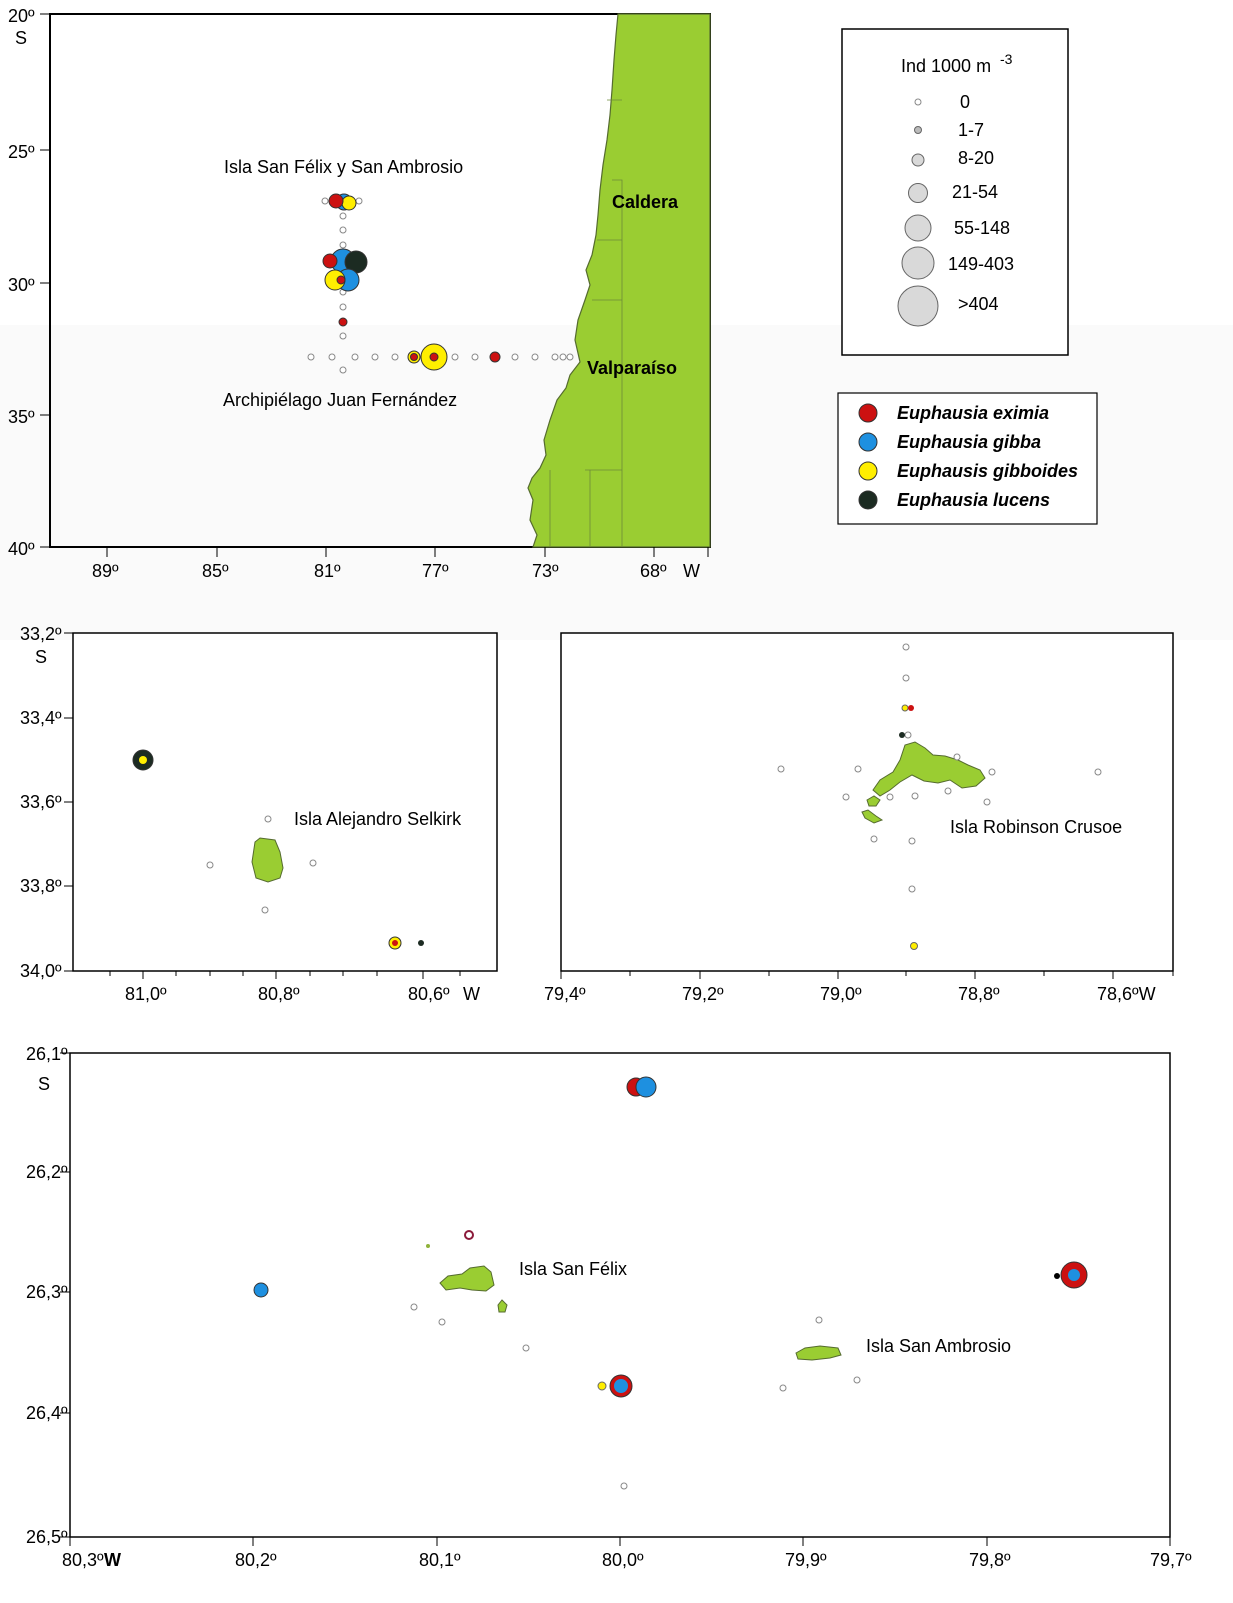  Describe the element at coordinates (990, 1560) in the screenshot. I see `sanfelix-lon-label: 79,8º` at that location.